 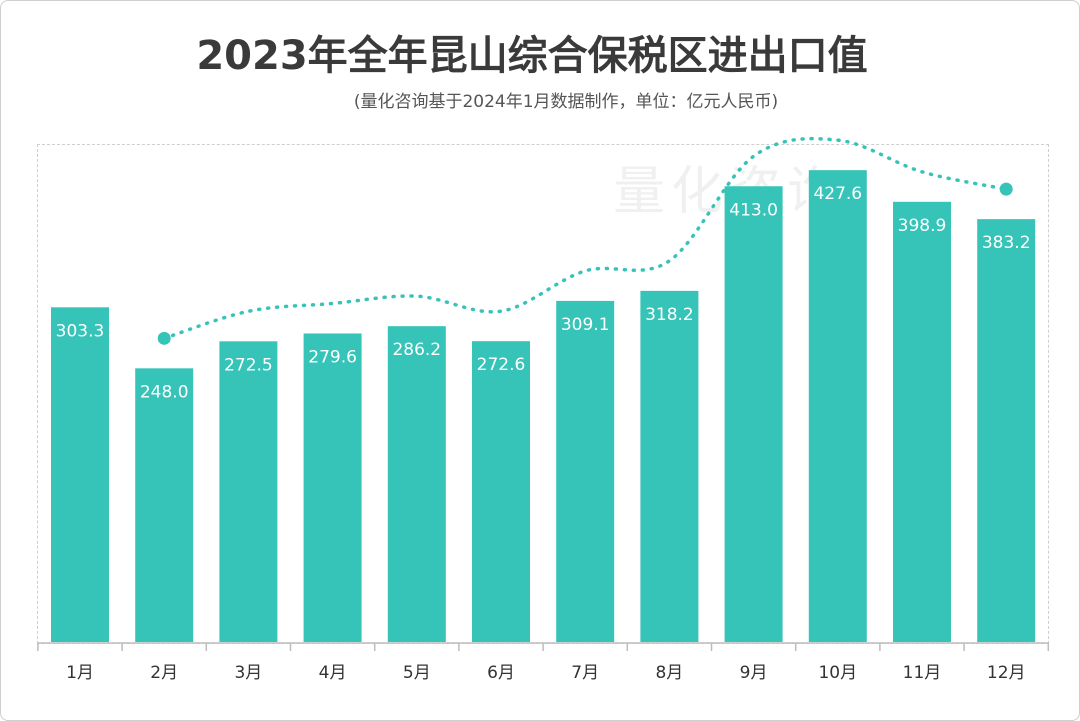 What do you see at coordinates (80, 331) in the screenshot?
I see `data-label-1: 303.3` at bounding box center [80, 331].